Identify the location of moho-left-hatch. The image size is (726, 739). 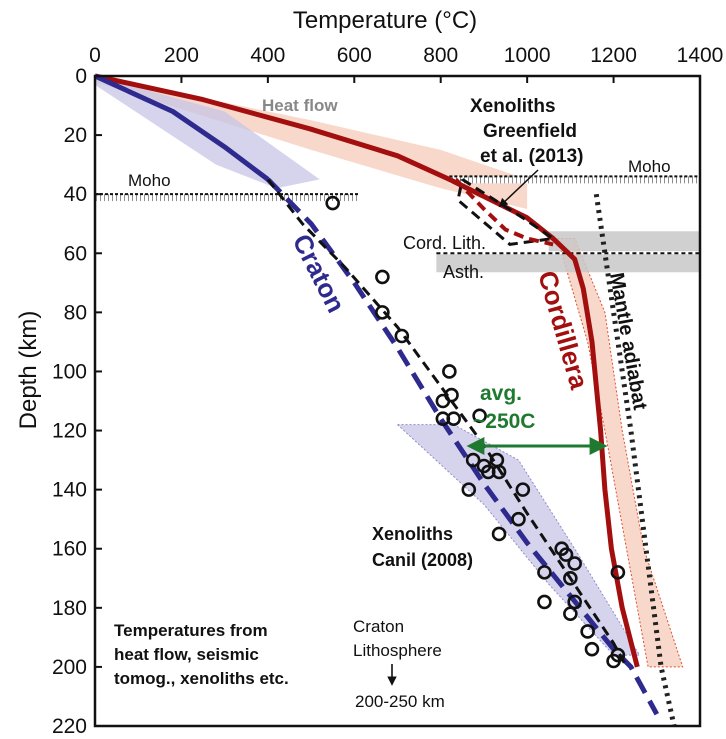
(227, 198).